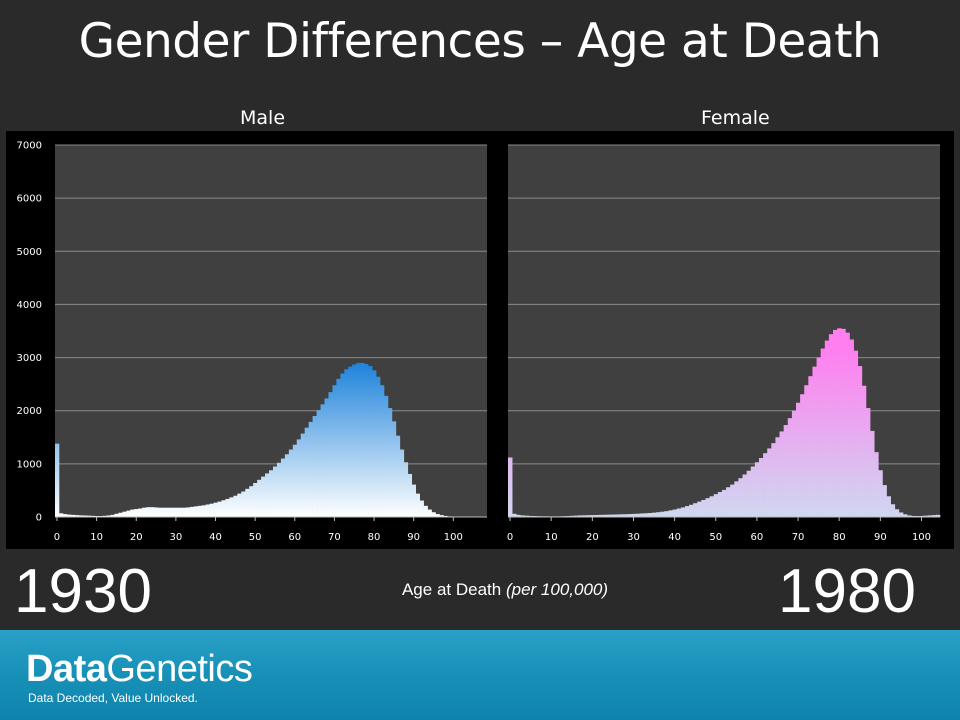  I want to click on y-tick-label: 0, so click(39, 518).